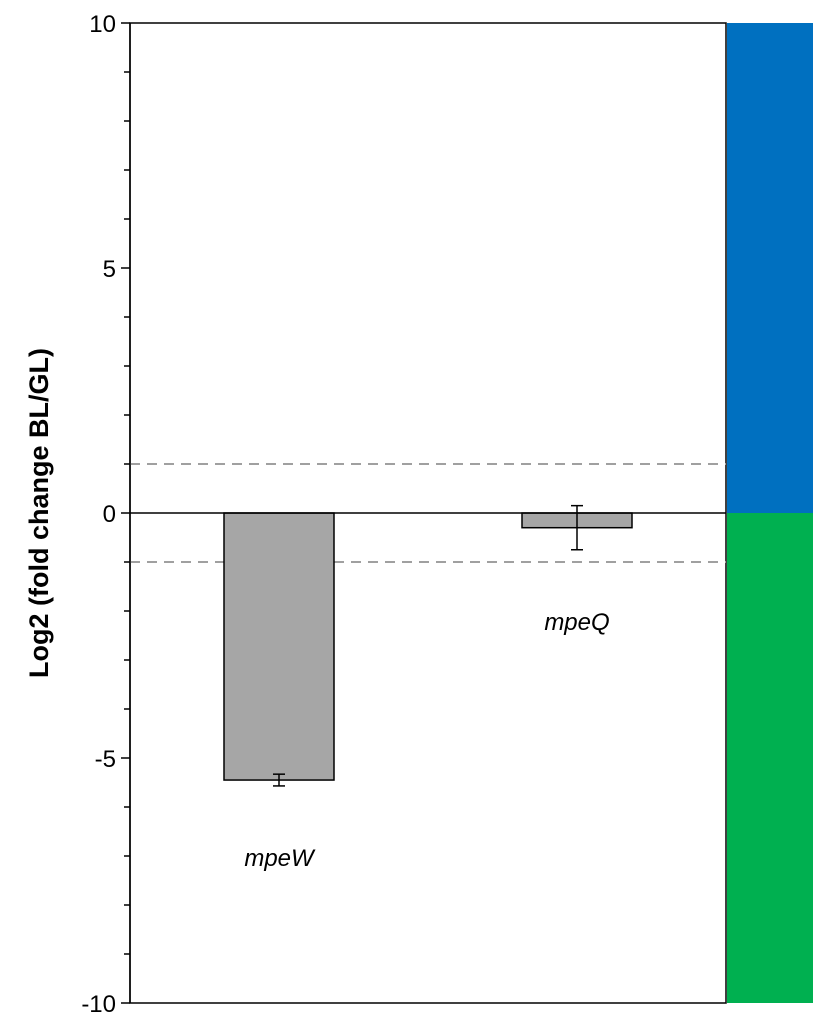 Image resolution: width=813 pixels, height=1019 pixels. I want to click on y-tick-label: 5, so click(109, 269).